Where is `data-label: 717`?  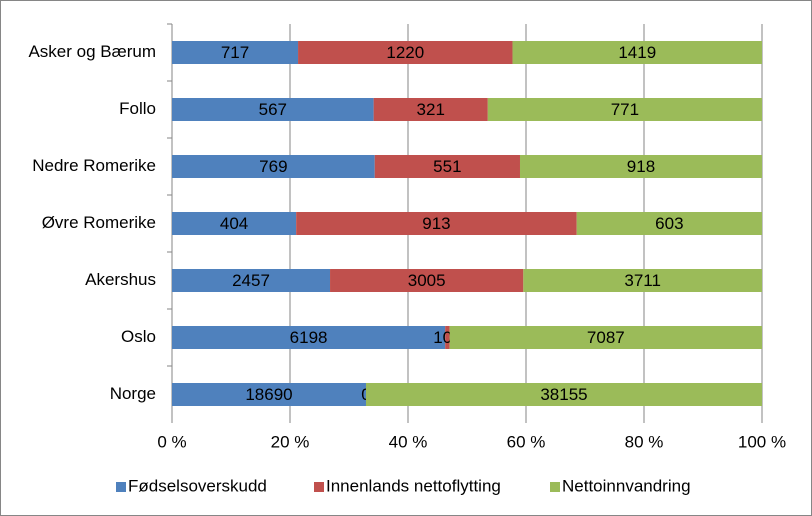 data-label: 717 is located at coordinates (235, 52).